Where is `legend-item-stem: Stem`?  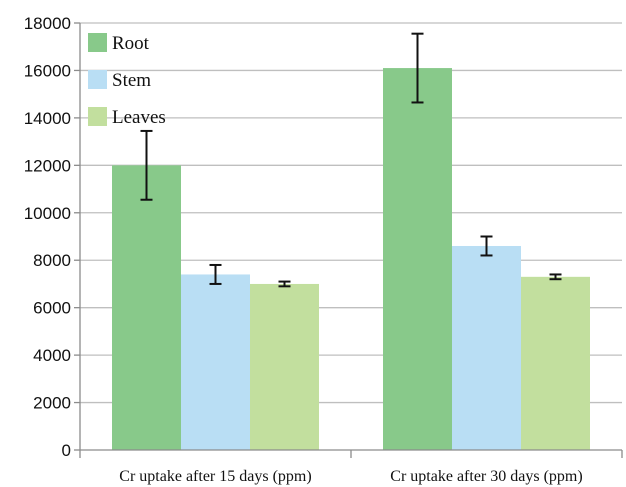 legend-item-stem: Stem is located at coordinates (119, 80).